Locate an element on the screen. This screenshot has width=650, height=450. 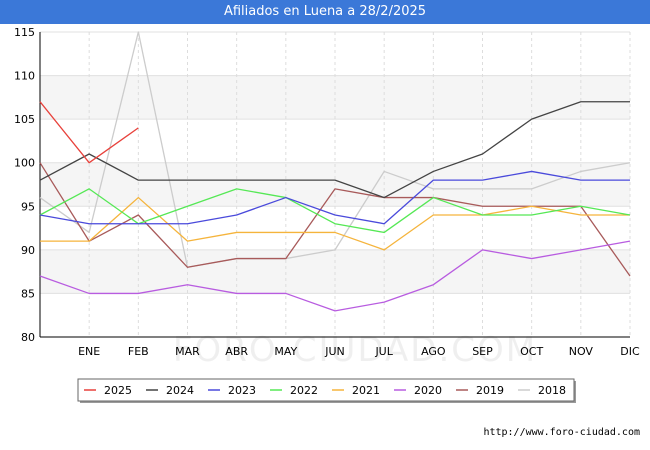
chart-title: Afiliados en Luena a 28/2/2025 is located at coordinates (325, 12).